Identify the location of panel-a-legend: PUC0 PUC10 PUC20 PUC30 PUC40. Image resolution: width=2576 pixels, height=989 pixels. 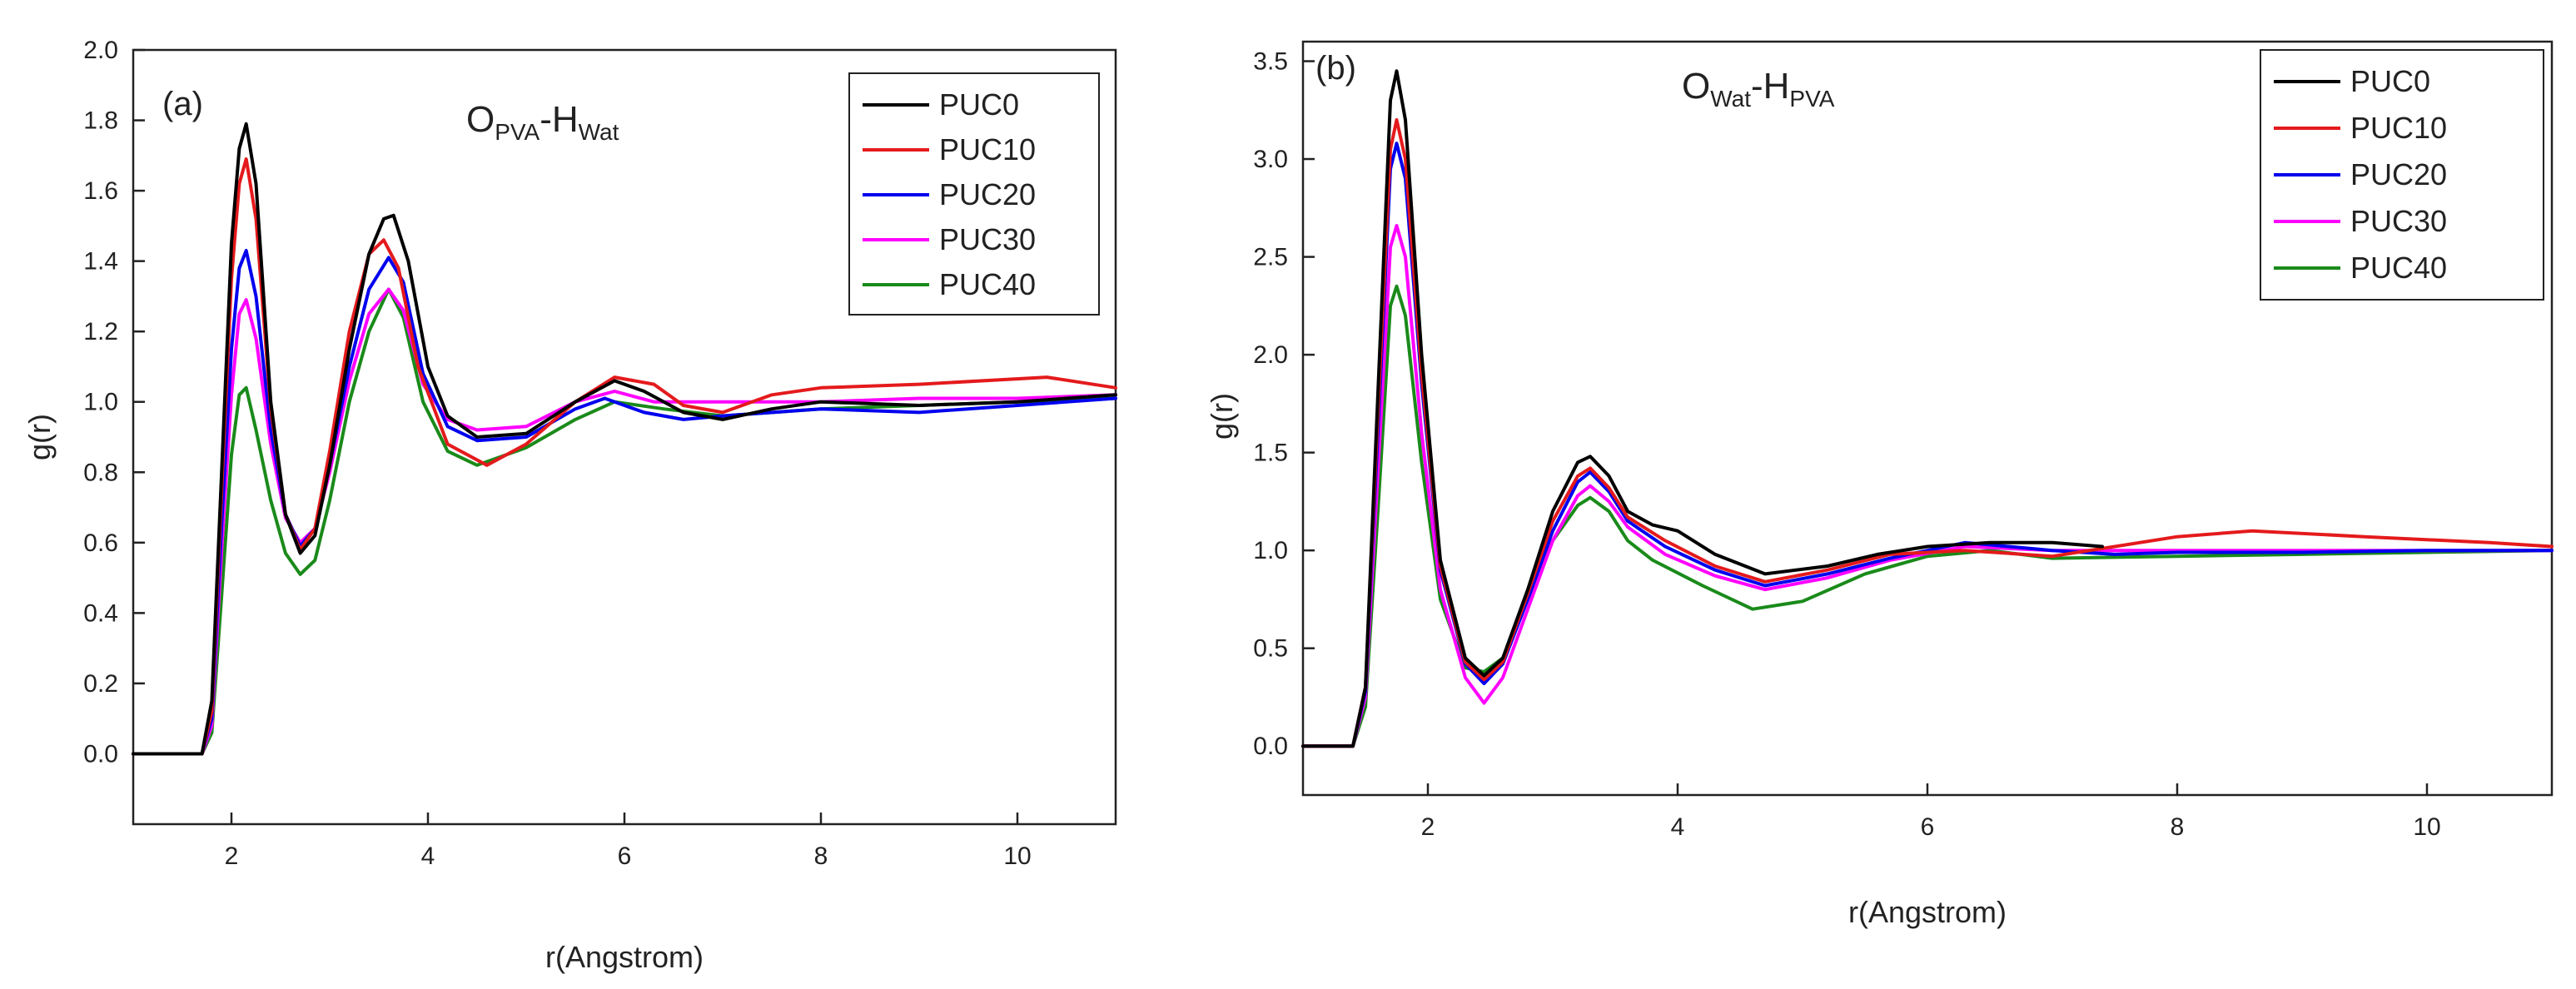
(974, 194).